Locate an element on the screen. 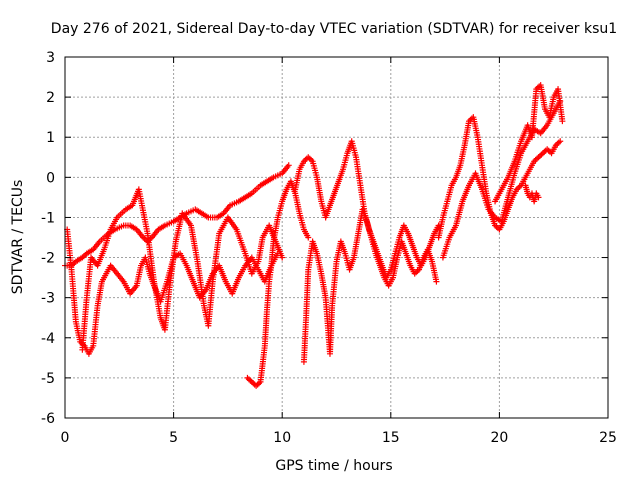 The image size is (640, 480). x-tick-label: 10 is located at coordinates (282, 438).